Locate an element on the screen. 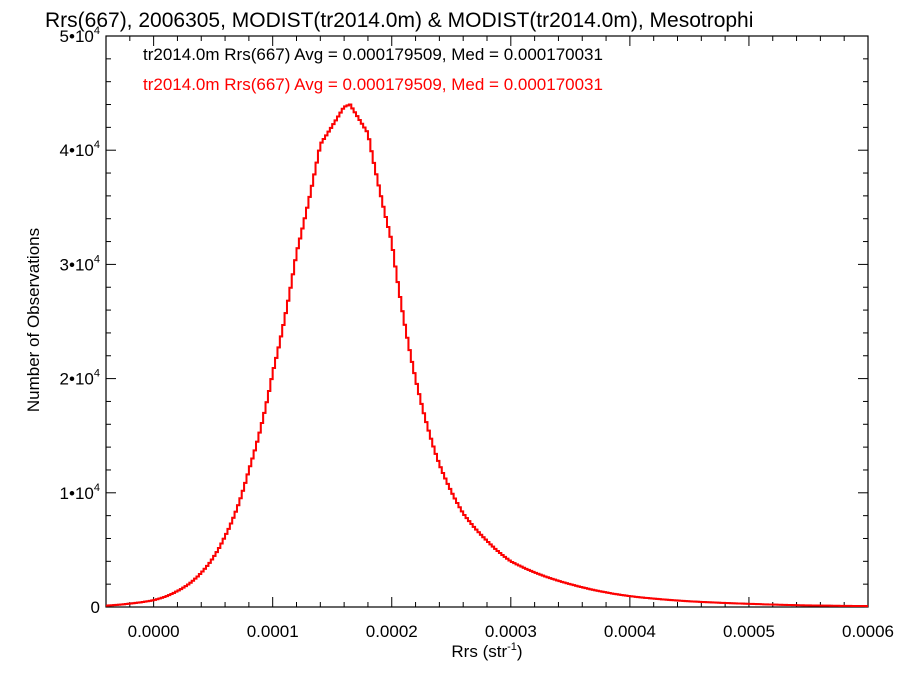 The height and width of the screenshot is (675, 900). y-tick-label: 0 is located at coordinates (95, 607).